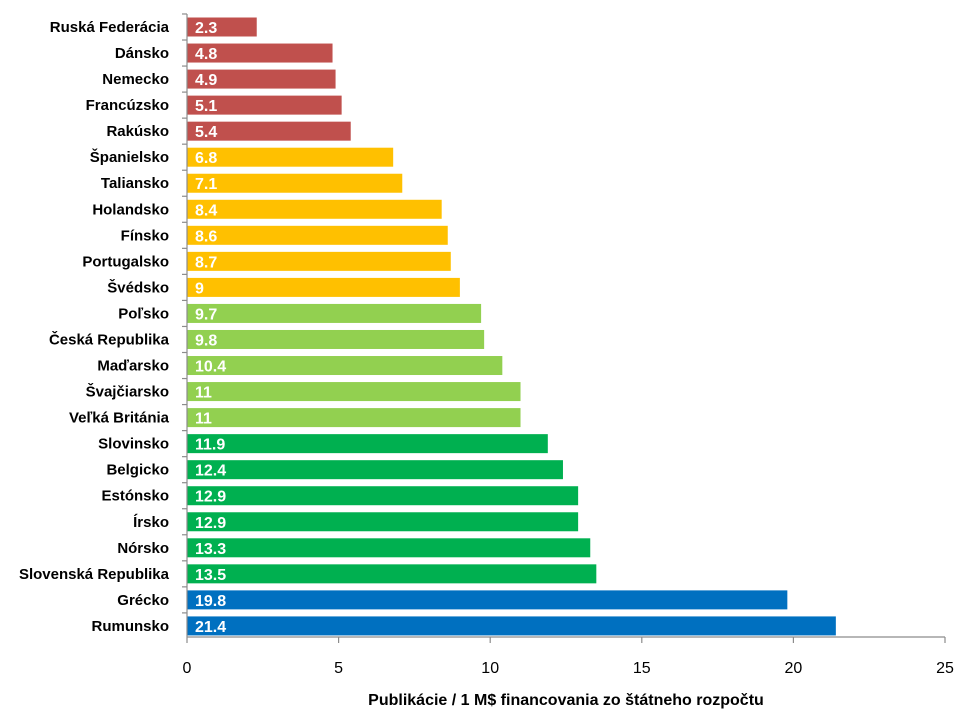  What do you see at coordinates (206, 236) in the screenshot?
I see `value-label: 8.6` at bounding box center [206, 236].